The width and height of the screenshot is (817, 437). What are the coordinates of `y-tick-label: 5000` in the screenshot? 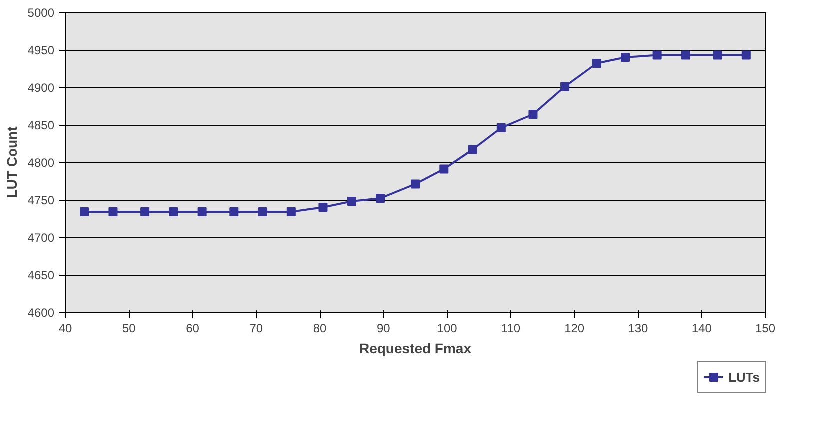 It's located at (41, 13).